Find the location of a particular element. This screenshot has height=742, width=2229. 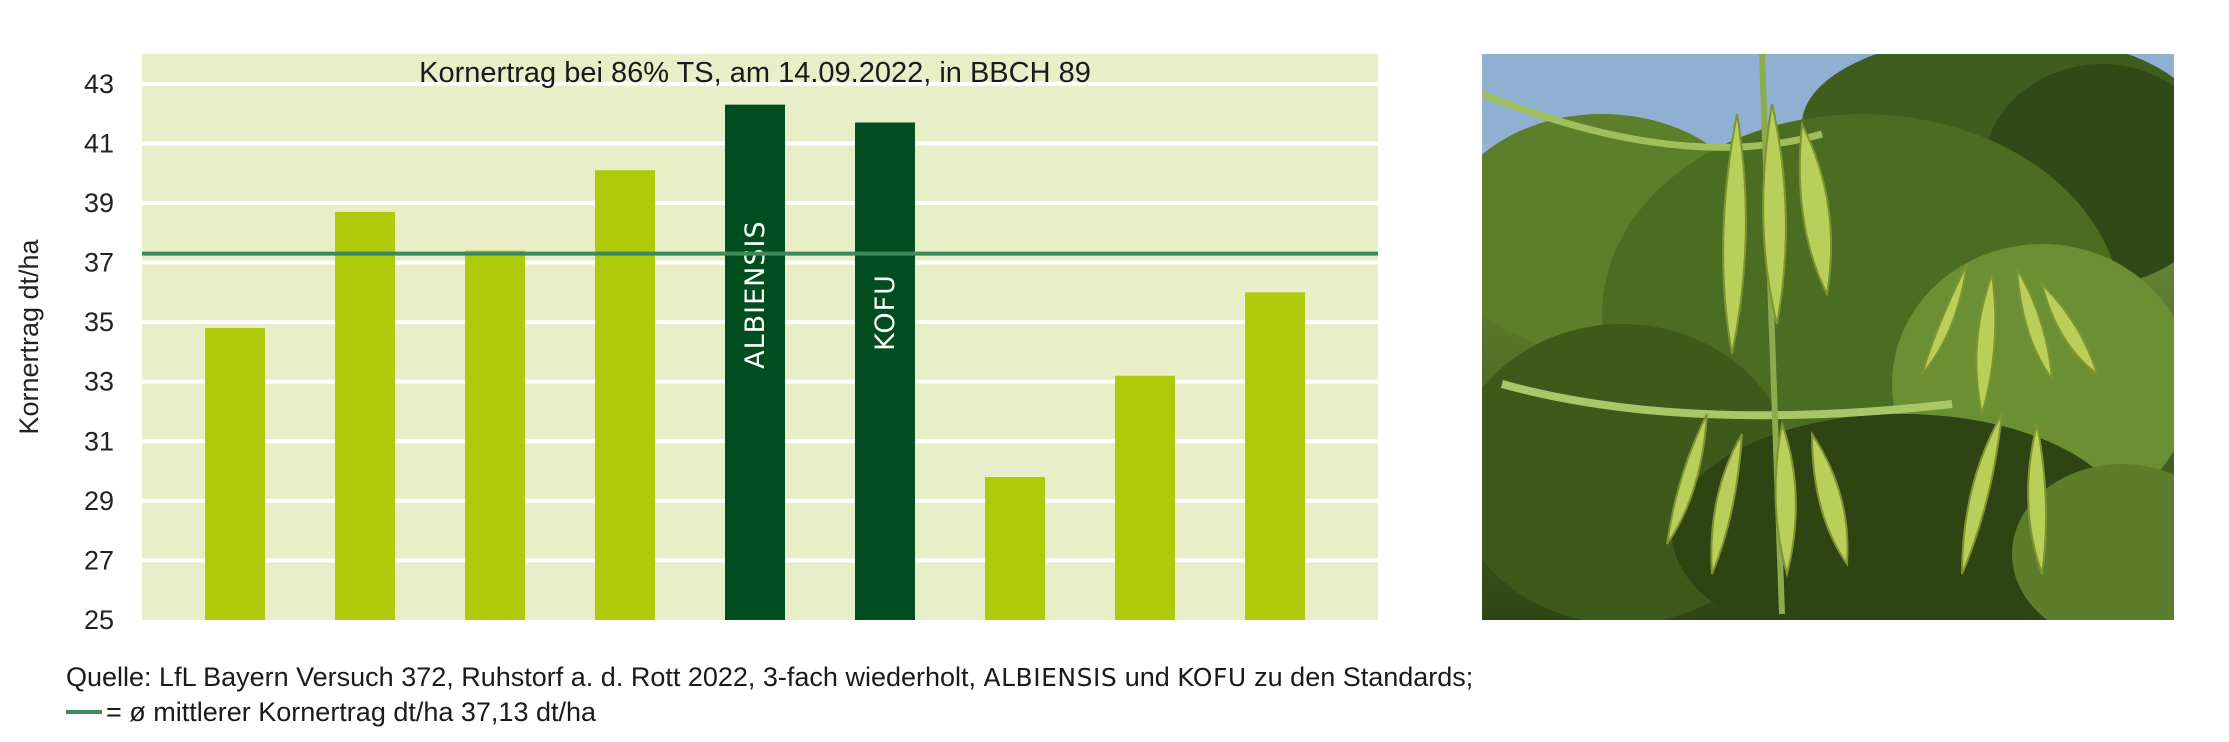

variety-name-albiensis: ALBIENSIS is located at coordinates (1050, 677).